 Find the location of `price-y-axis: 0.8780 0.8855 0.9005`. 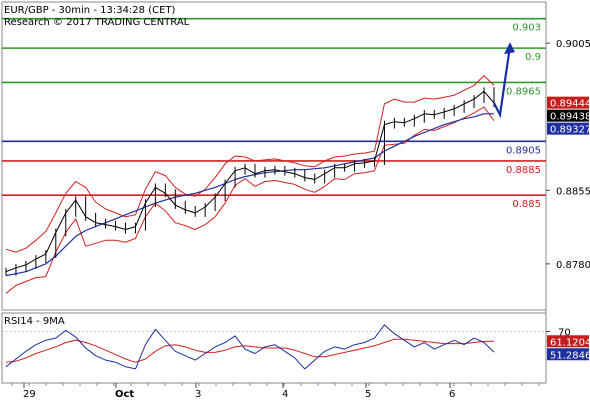

price-y-axis: 0.8780 0.8855 0.9005 is located at coordinates (568, 155).